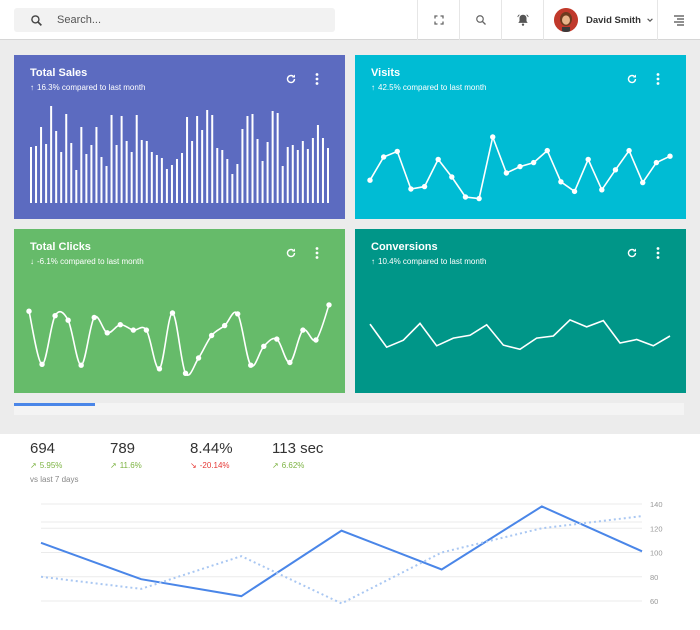 This screenshot has height=630, width=700. What do you see at coordinates (32, 261) in the screenshot?
I see `arrow-down-icon: ↓` at bounding box center [32, 261].